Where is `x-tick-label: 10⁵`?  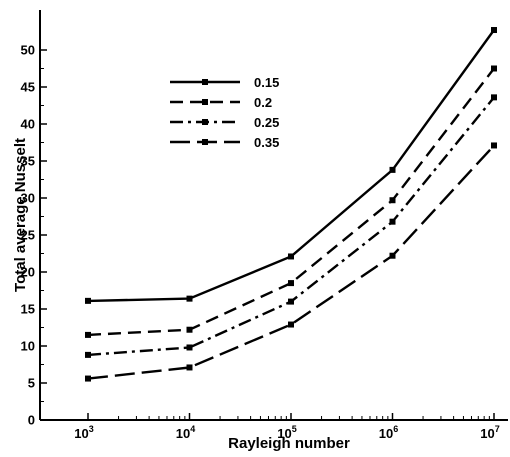
x-tick-label: 10⁵ is located at coordinates (286, 432).